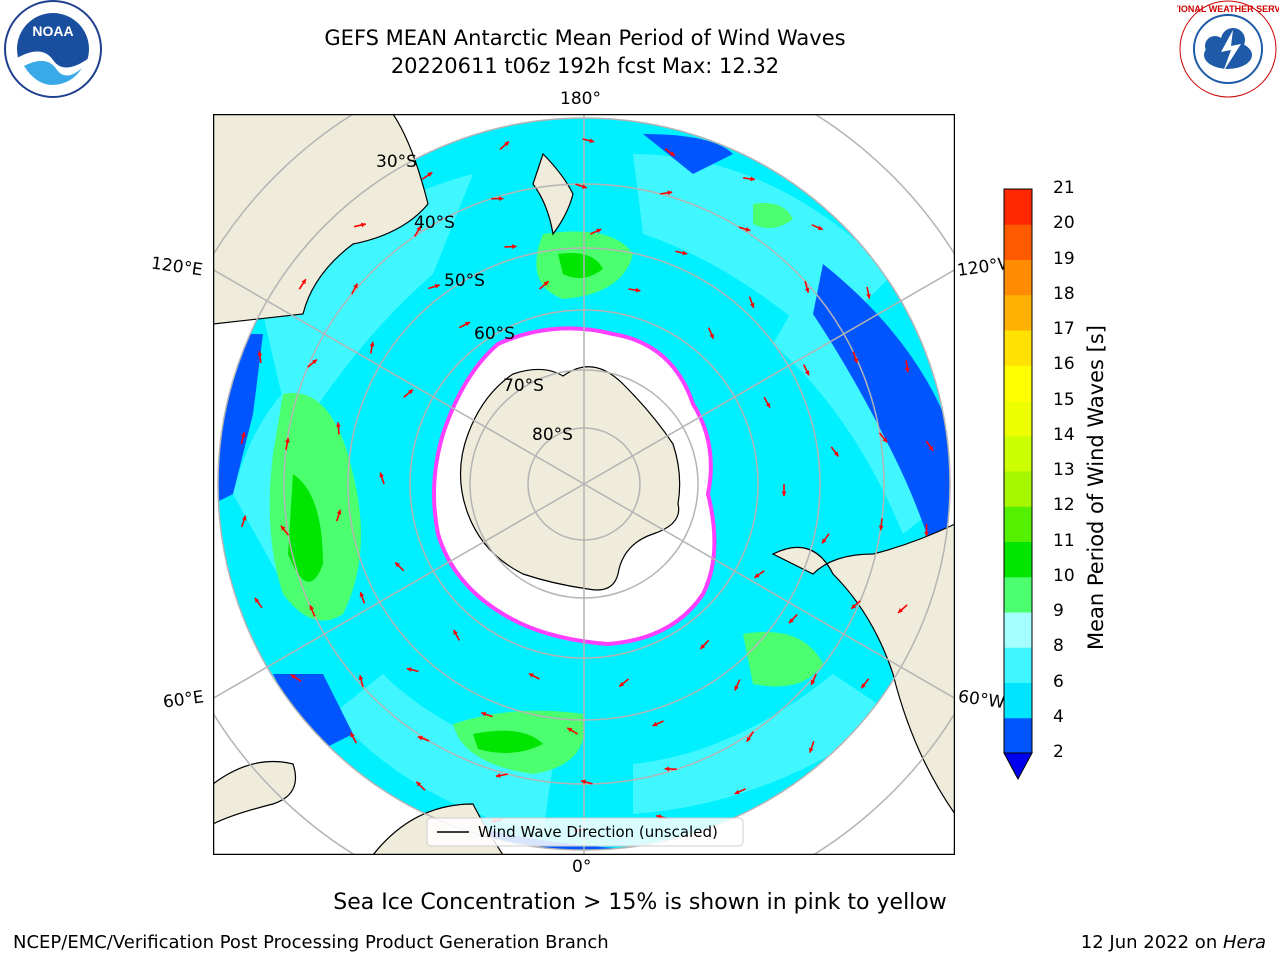  I want to click on lat-label-80s: 80°S, so click(552, 435).